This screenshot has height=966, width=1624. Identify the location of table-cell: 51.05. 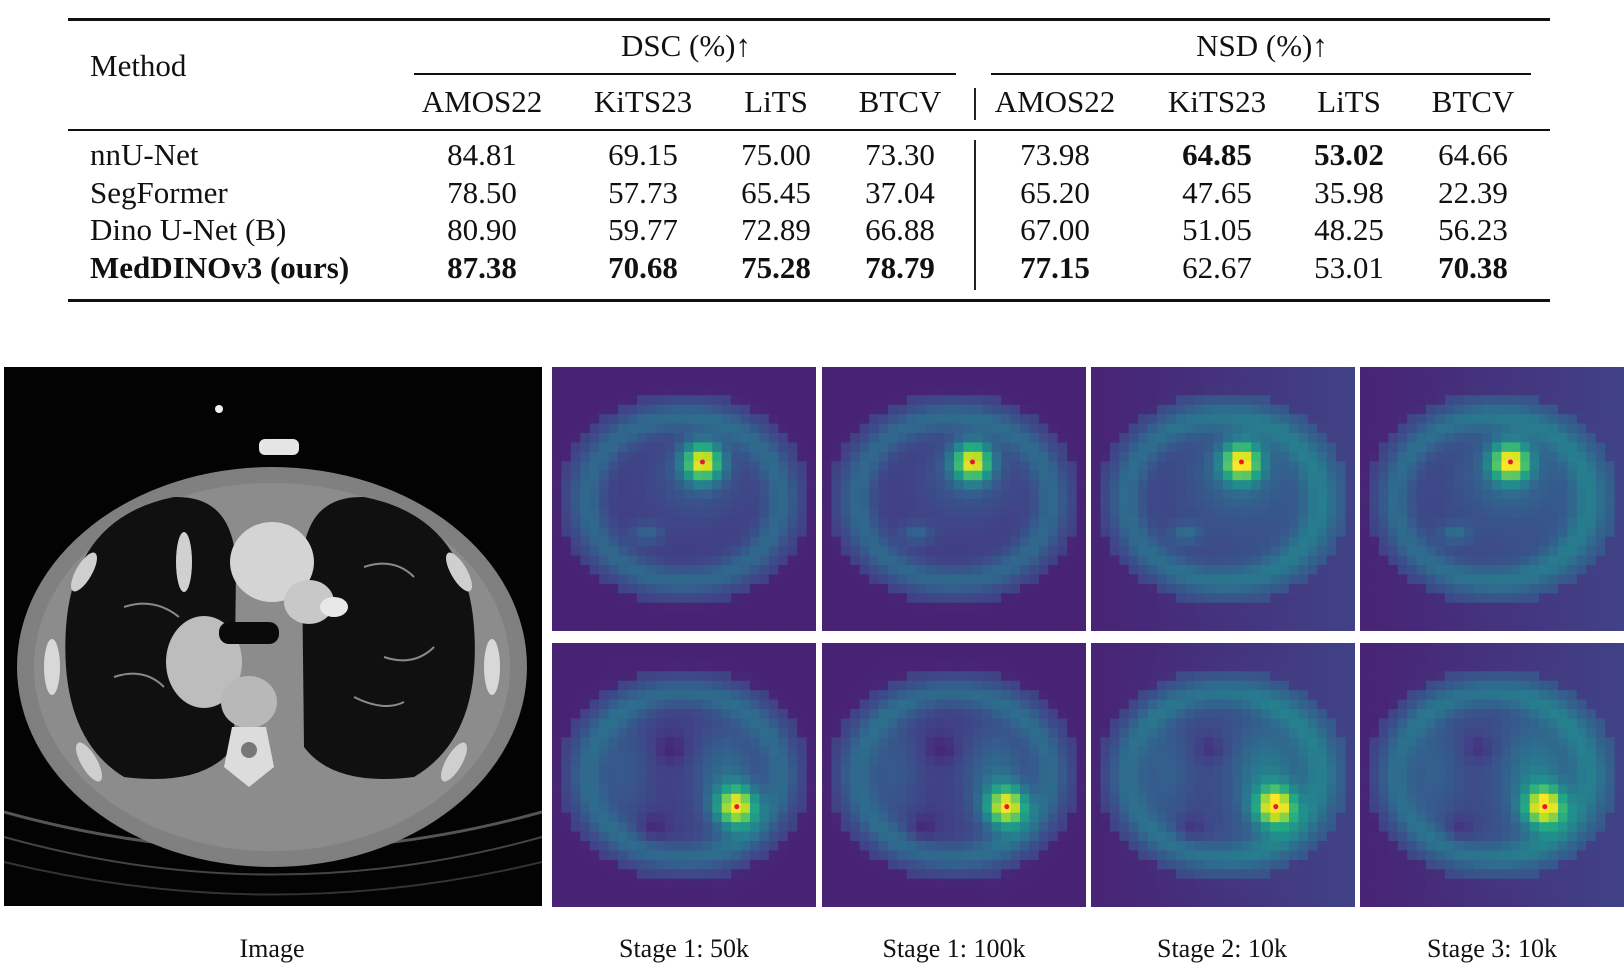
(1217, 229).